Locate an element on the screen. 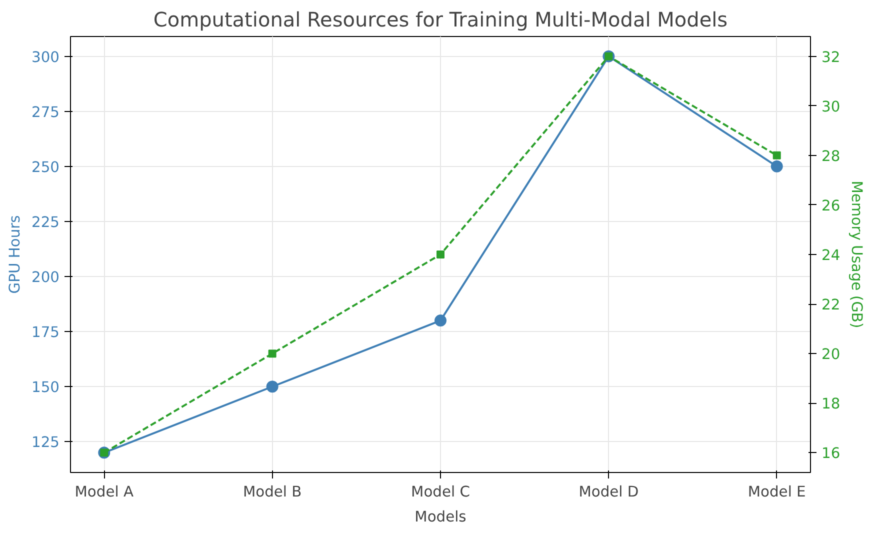 The height and width of the screenshot is (533, 887). y2-tick-label: 18 is located at coordinates (831, 404).